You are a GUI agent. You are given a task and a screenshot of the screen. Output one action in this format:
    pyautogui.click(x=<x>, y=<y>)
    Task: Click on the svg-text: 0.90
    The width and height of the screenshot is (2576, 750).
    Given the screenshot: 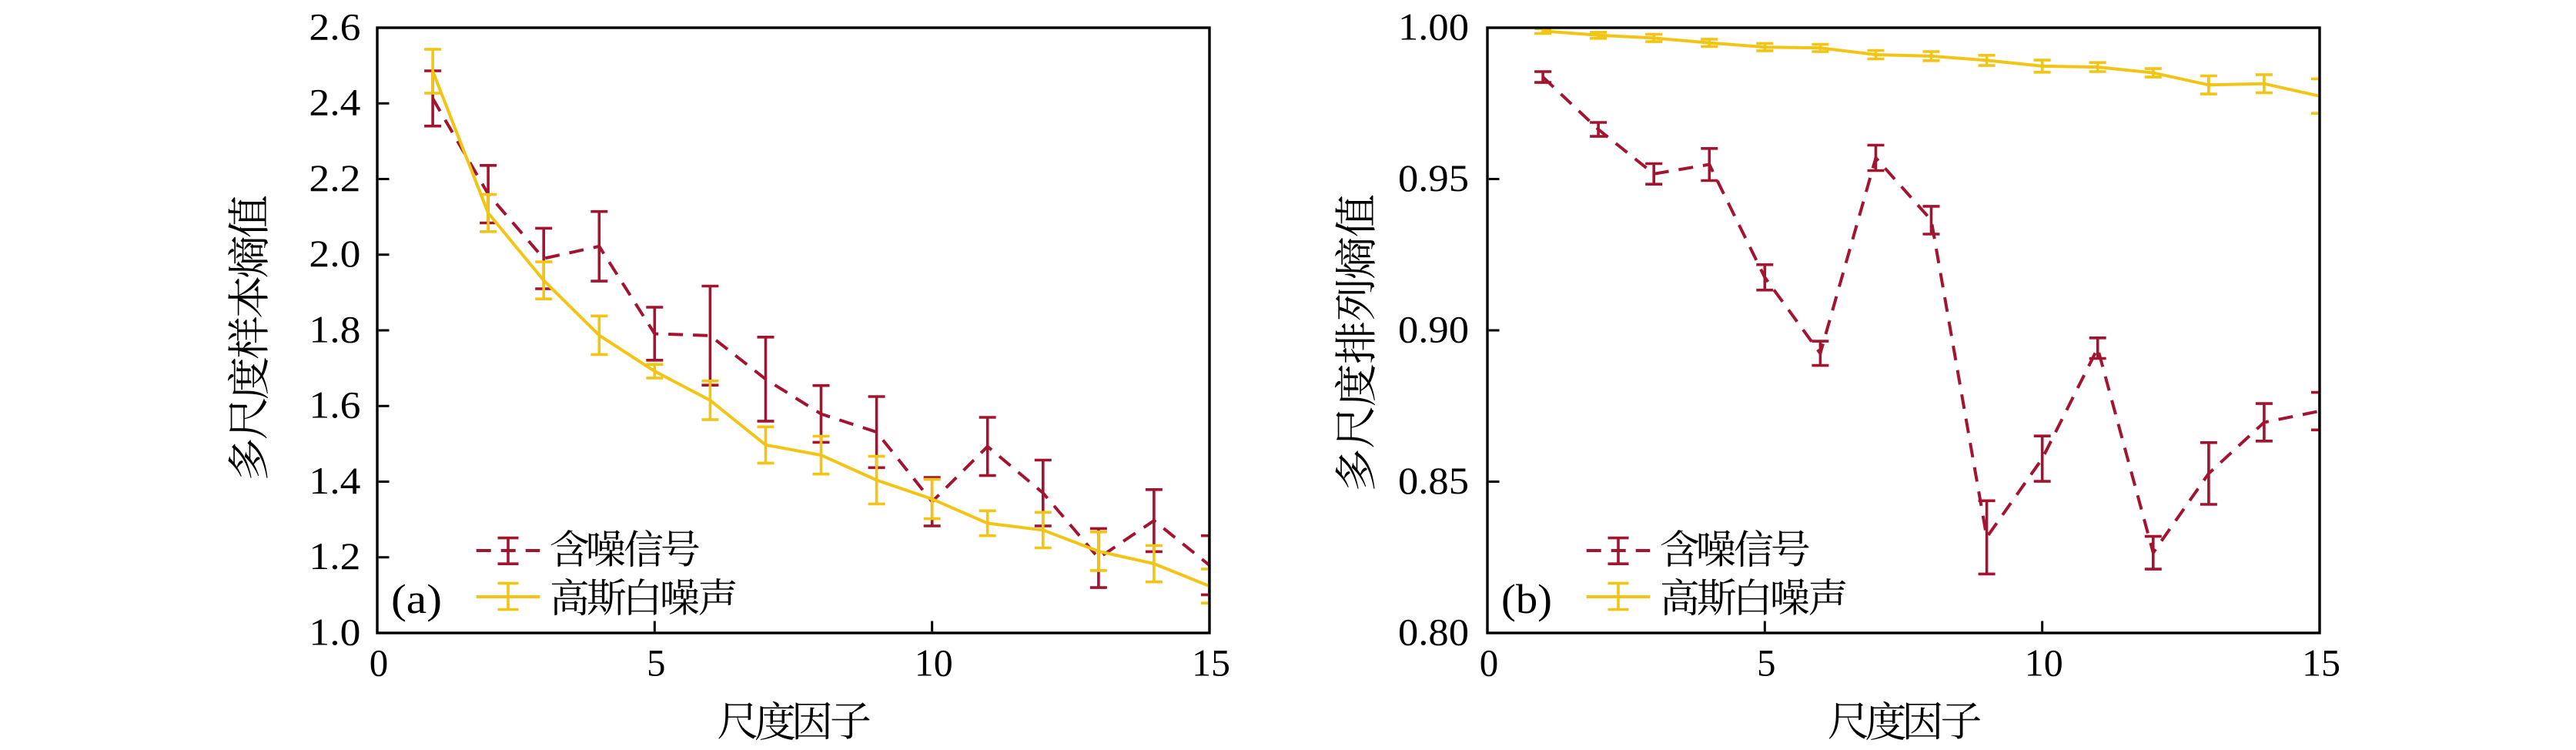 What is the action you would take?
    pyautogui.click(x=1433, y=328)
    